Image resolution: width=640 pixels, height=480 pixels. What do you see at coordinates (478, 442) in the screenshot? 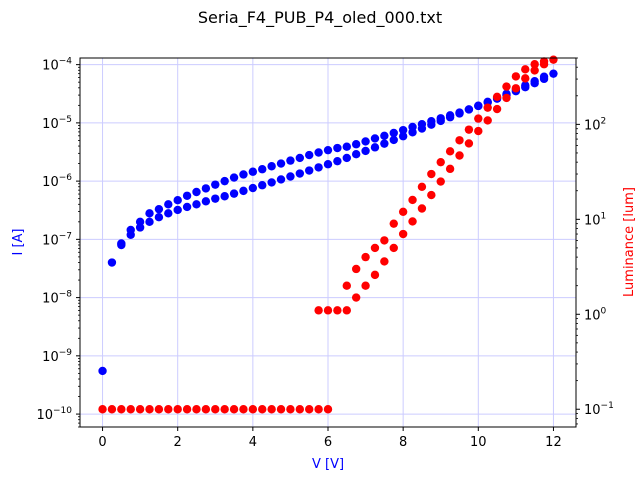
I see `x-tick-label: 10` at bounding box center [478, 442].